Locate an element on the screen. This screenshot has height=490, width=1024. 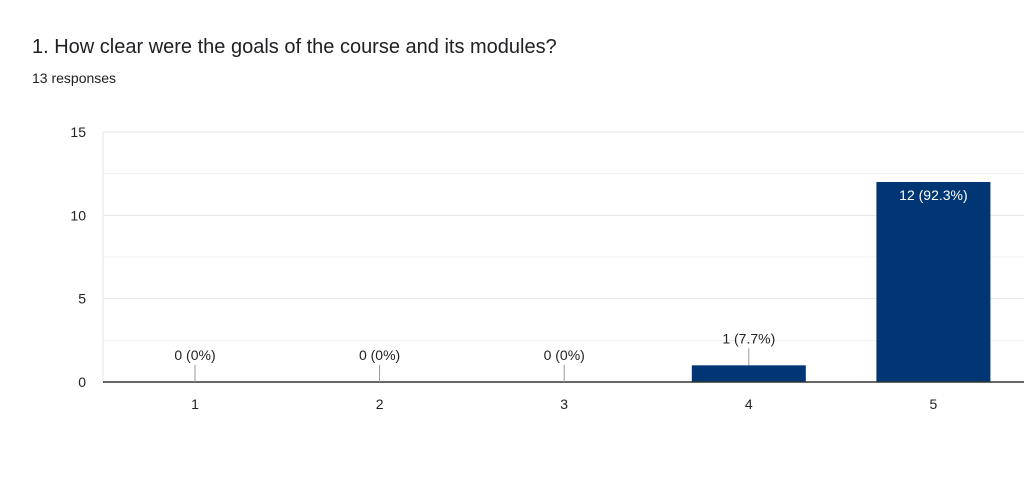
x-axis-ticks: 1 2 3 4 5 is located at coordinates (564, 404).